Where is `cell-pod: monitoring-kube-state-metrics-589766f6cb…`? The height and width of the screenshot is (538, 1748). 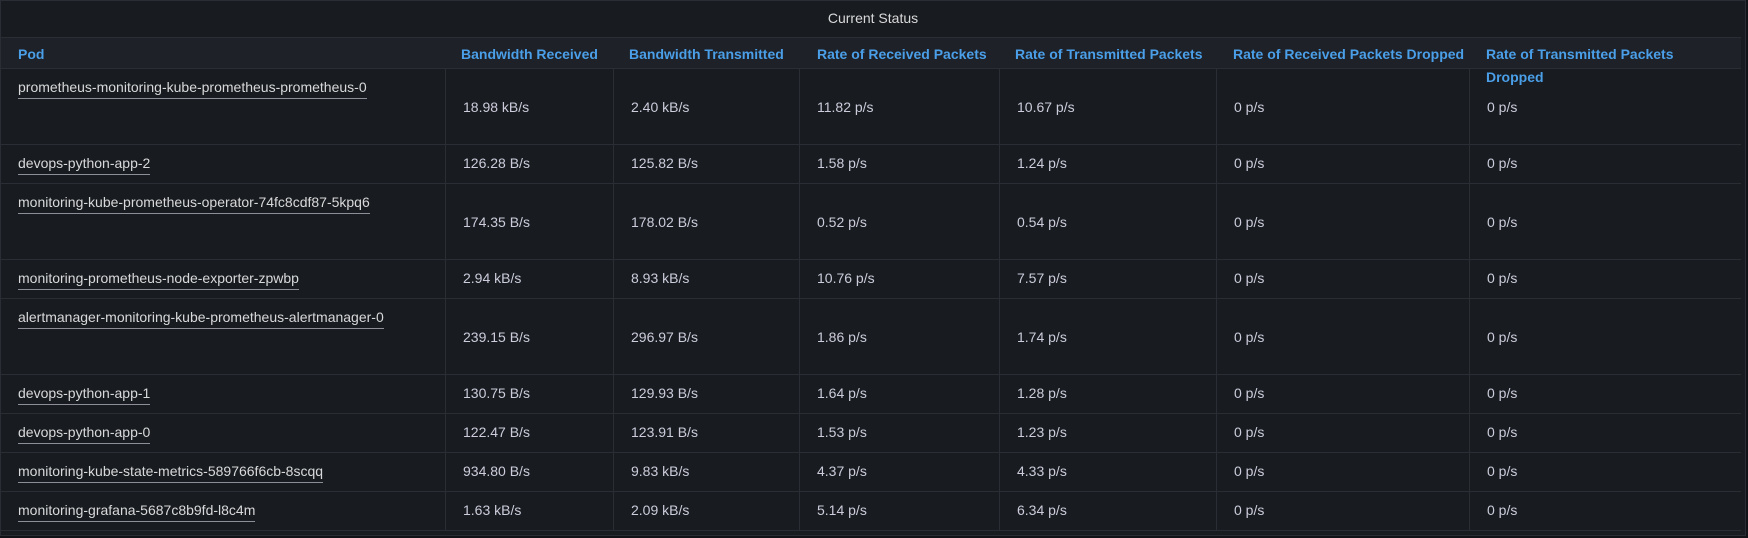 cell-pod: monitoring-kube-state-metrics-589766f6cb… is located at coordinates (223, 472).